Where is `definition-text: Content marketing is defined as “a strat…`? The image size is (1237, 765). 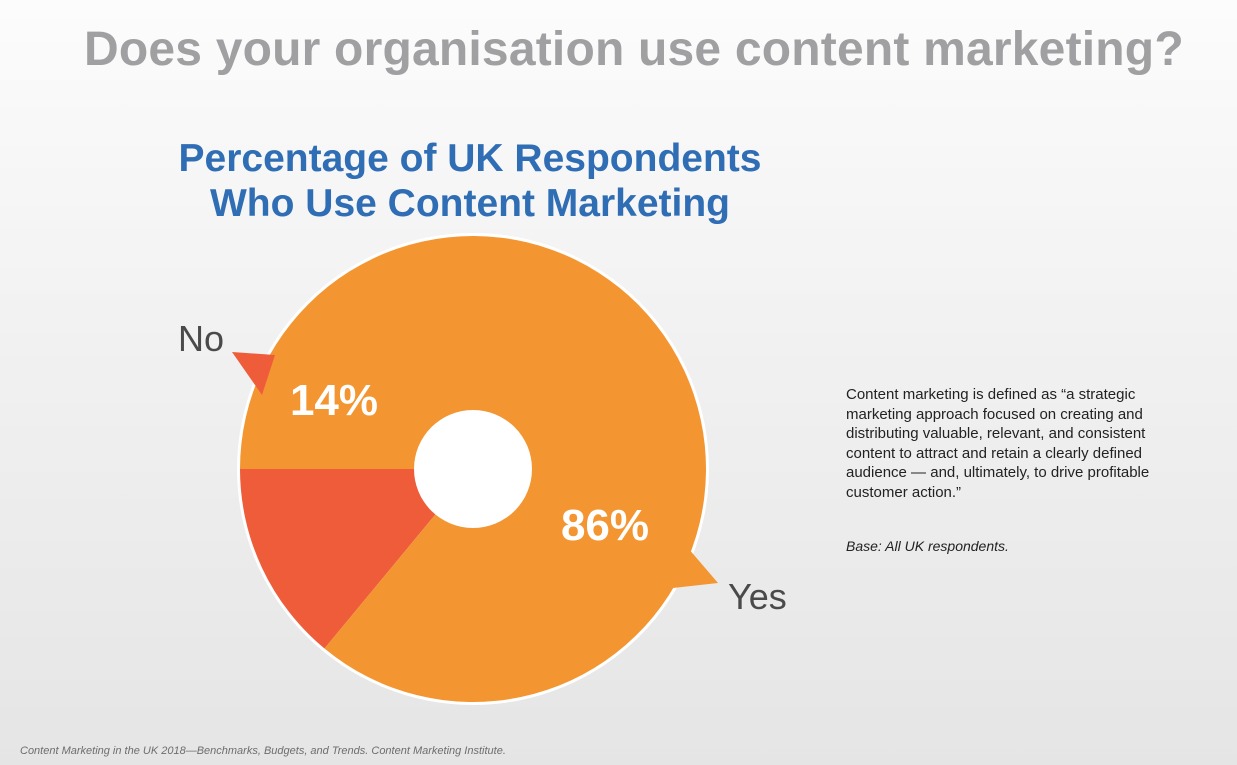
definition-text: Content marketing is defined as “a strat… is located at coordinates (998, 443).